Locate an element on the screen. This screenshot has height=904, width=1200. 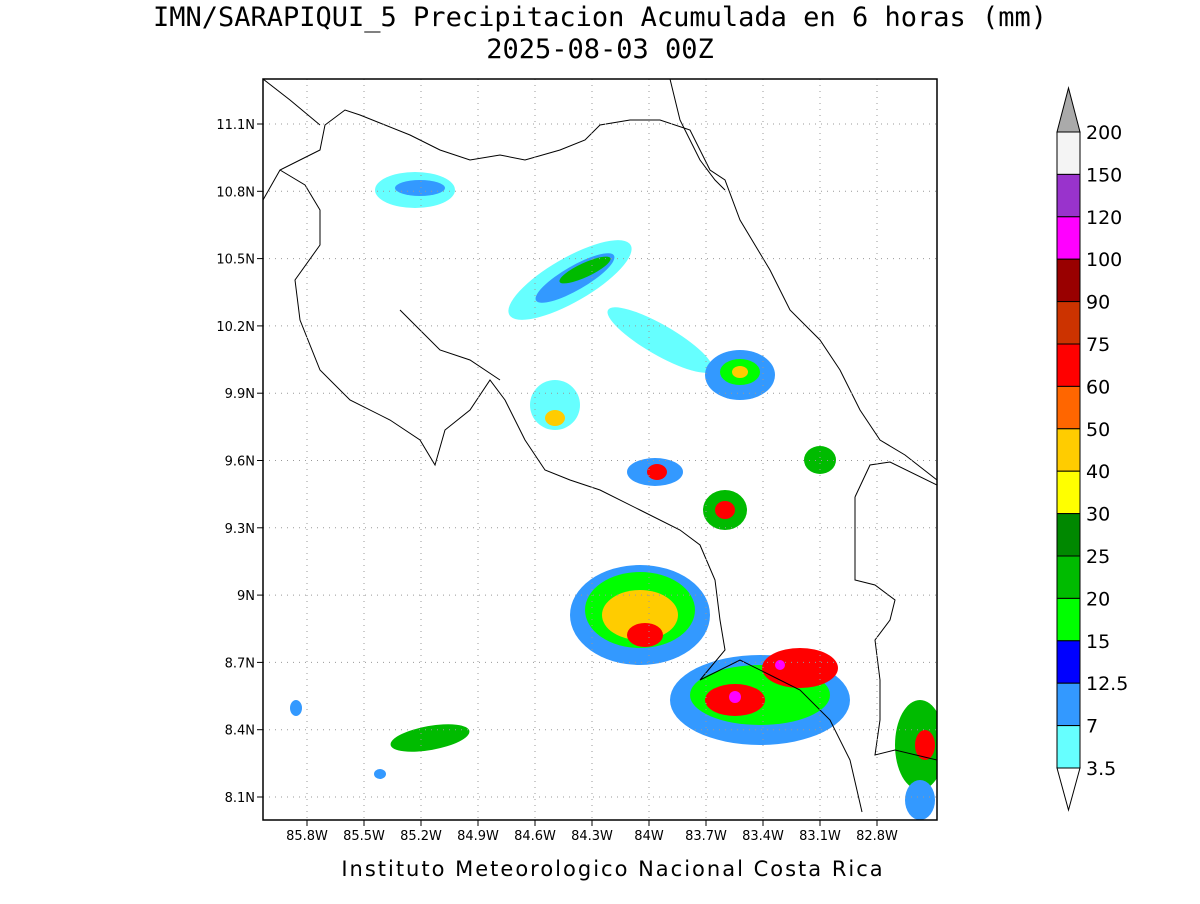
x-tick-label: 84.6W is located at coordinates (535, 836).